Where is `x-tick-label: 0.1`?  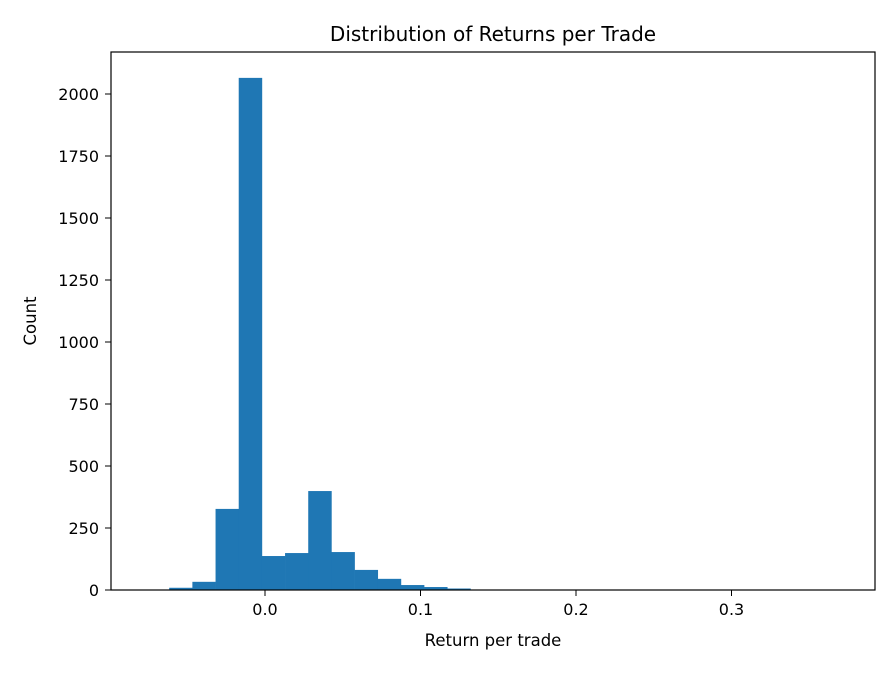
x-tick-label: 0.1 is located at coordinates (420, 609).